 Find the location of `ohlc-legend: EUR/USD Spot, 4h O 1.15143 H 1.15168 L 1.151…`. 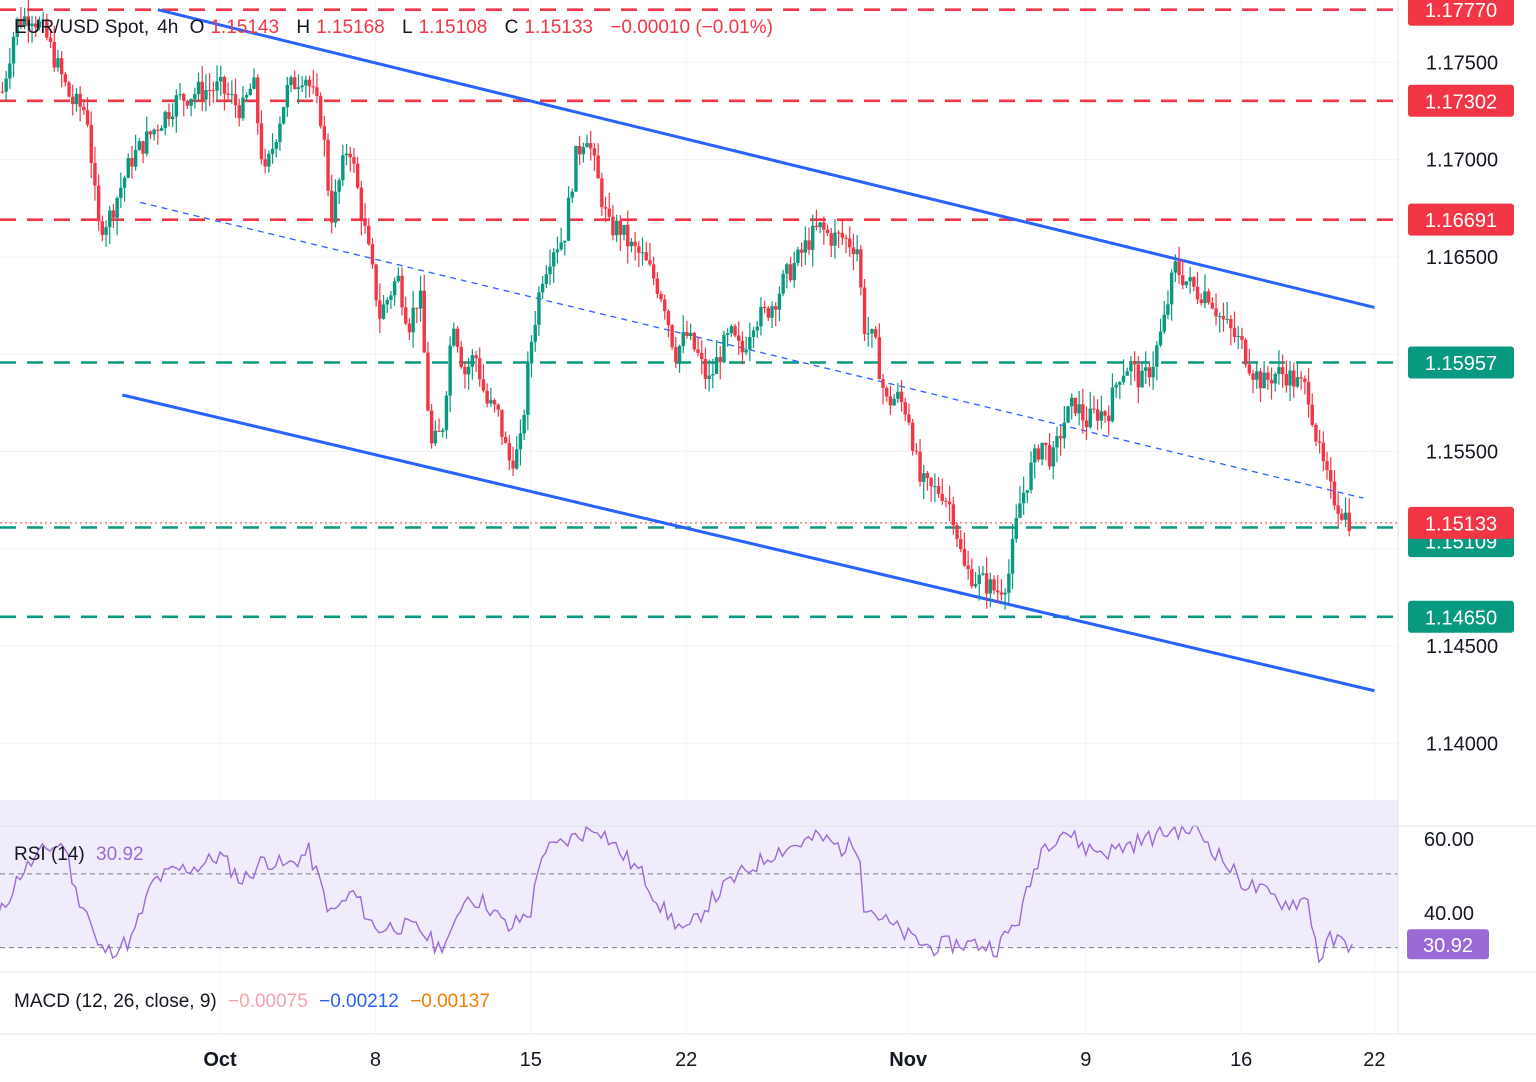

ohlc-legend: EUR/USD Spot, 4h O 1.15143 H 1.15168 L 1.151… is located at coordinates (393, 27).